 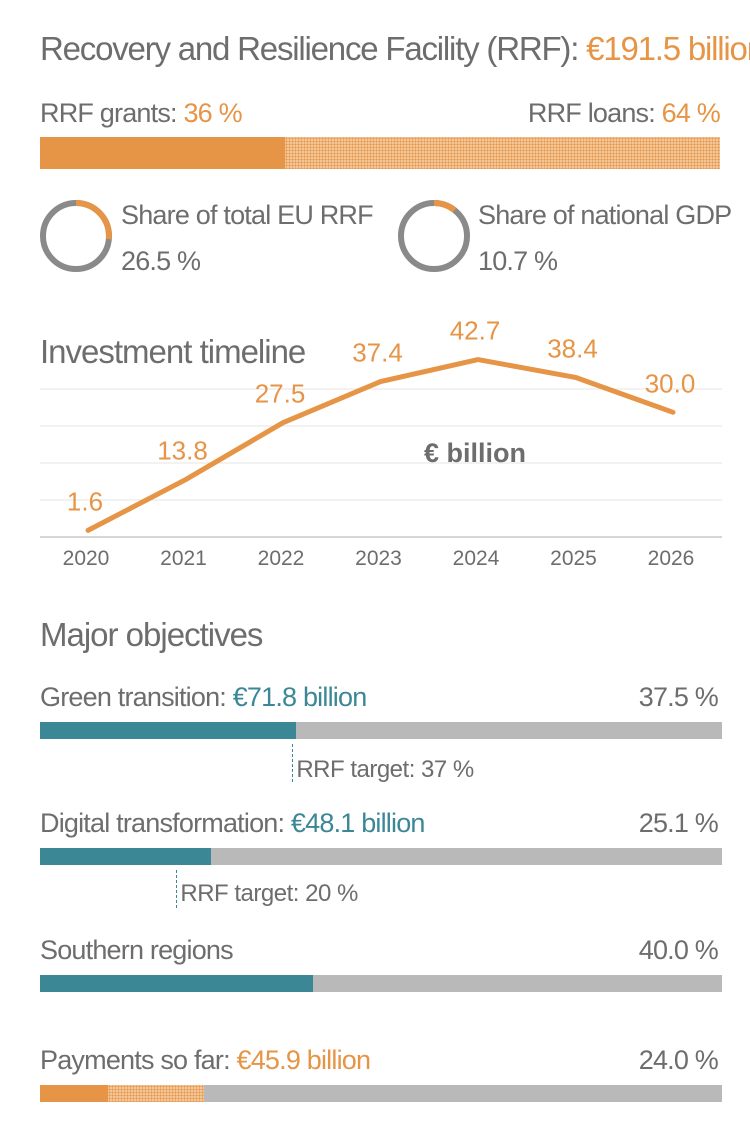 What do you see at coordinates (162, 153) in the screenshot?
I see `grants-segment` at bounding box center [162, 153].